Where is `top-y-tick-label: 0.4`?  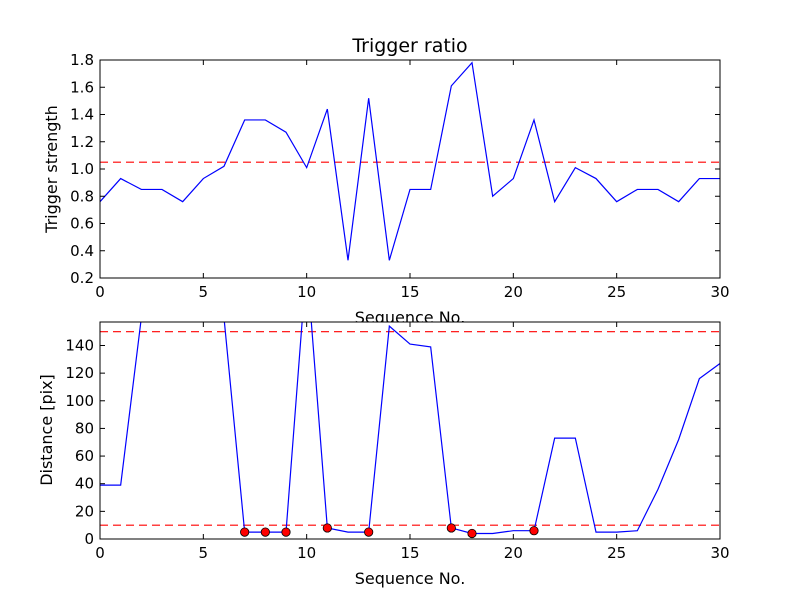 top-y-tick-label: 0.4 is located at coordinates (82, 251).